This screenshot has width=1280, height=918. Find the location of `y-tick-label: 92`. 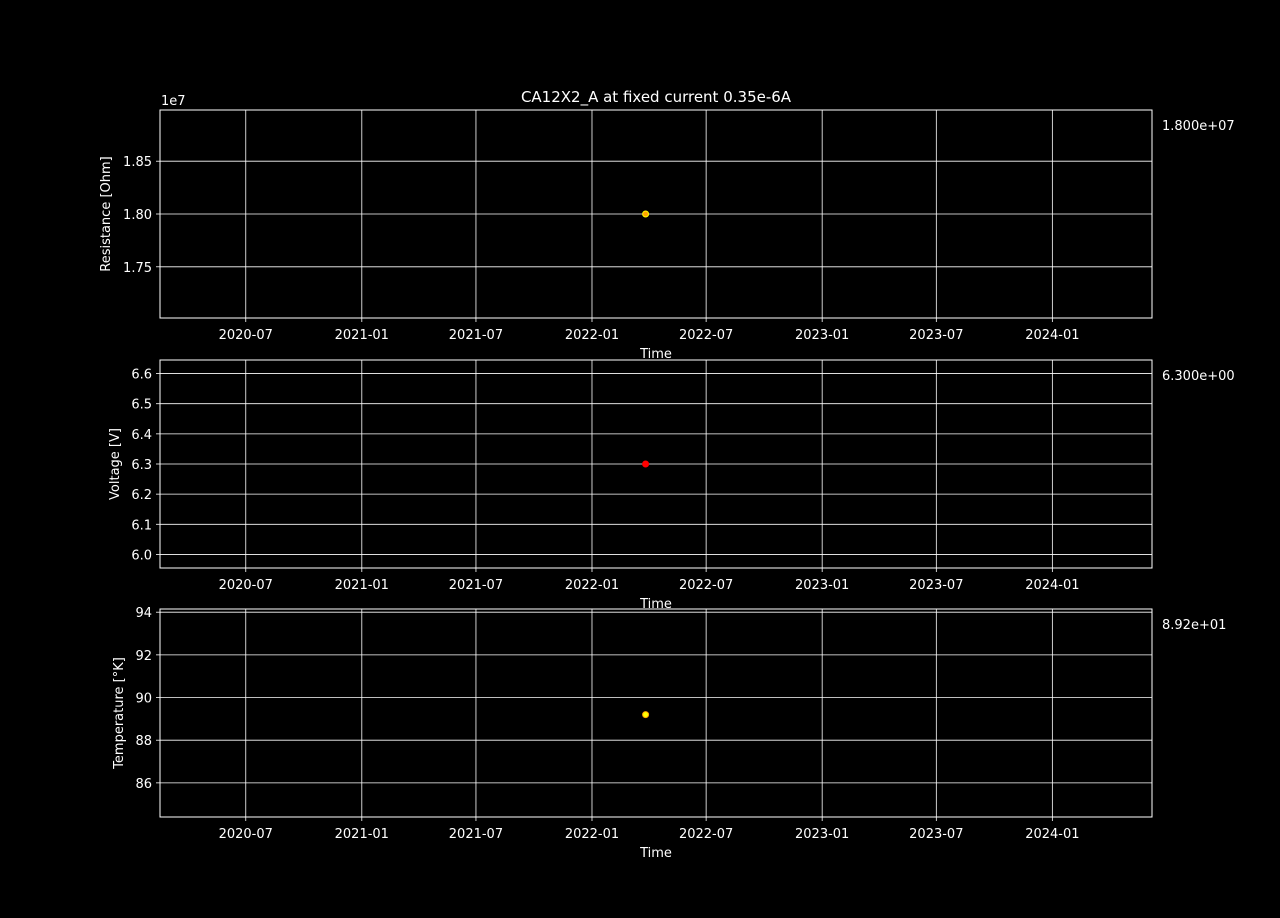

y-tick-label: 92 is located at coordinates (143, 656).